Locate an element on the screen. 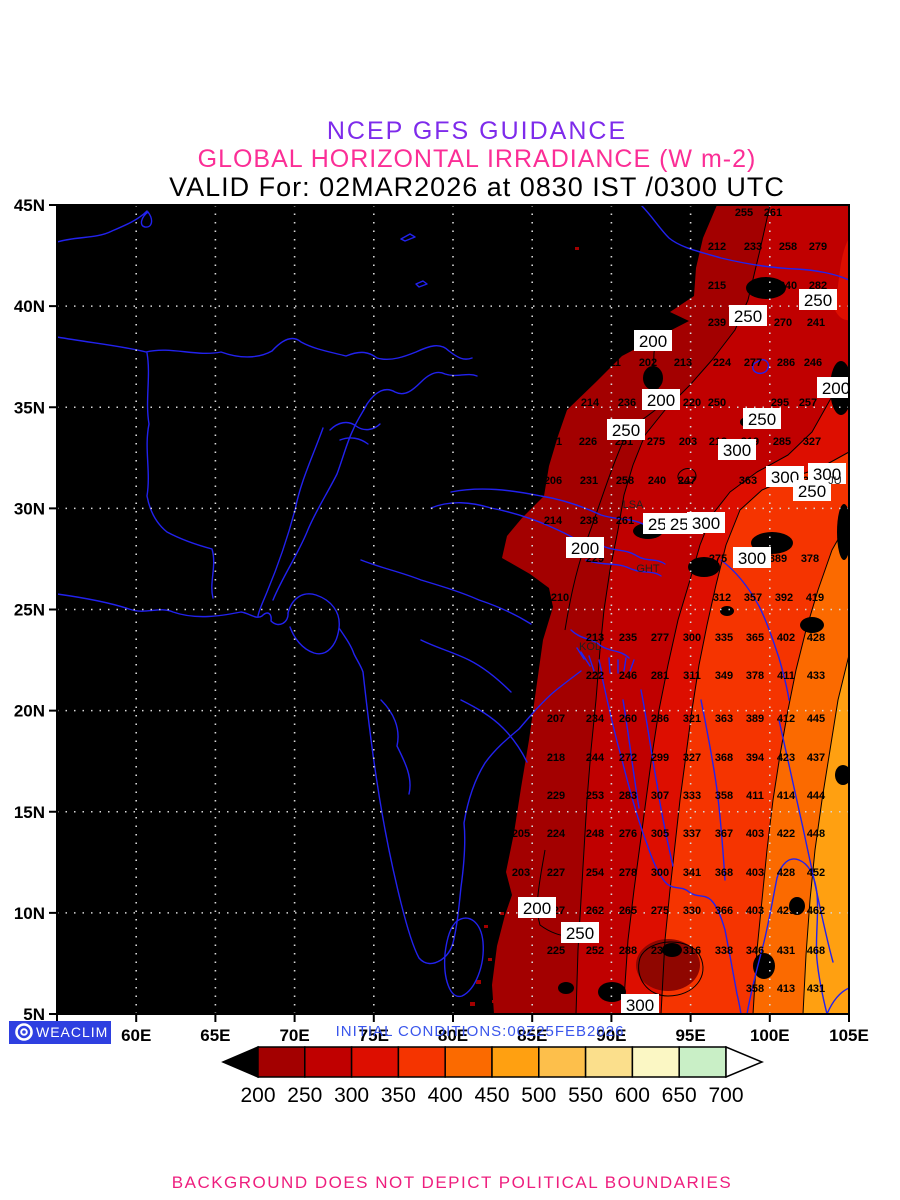  grid-value: 265 is located at coordinates (628, 911).